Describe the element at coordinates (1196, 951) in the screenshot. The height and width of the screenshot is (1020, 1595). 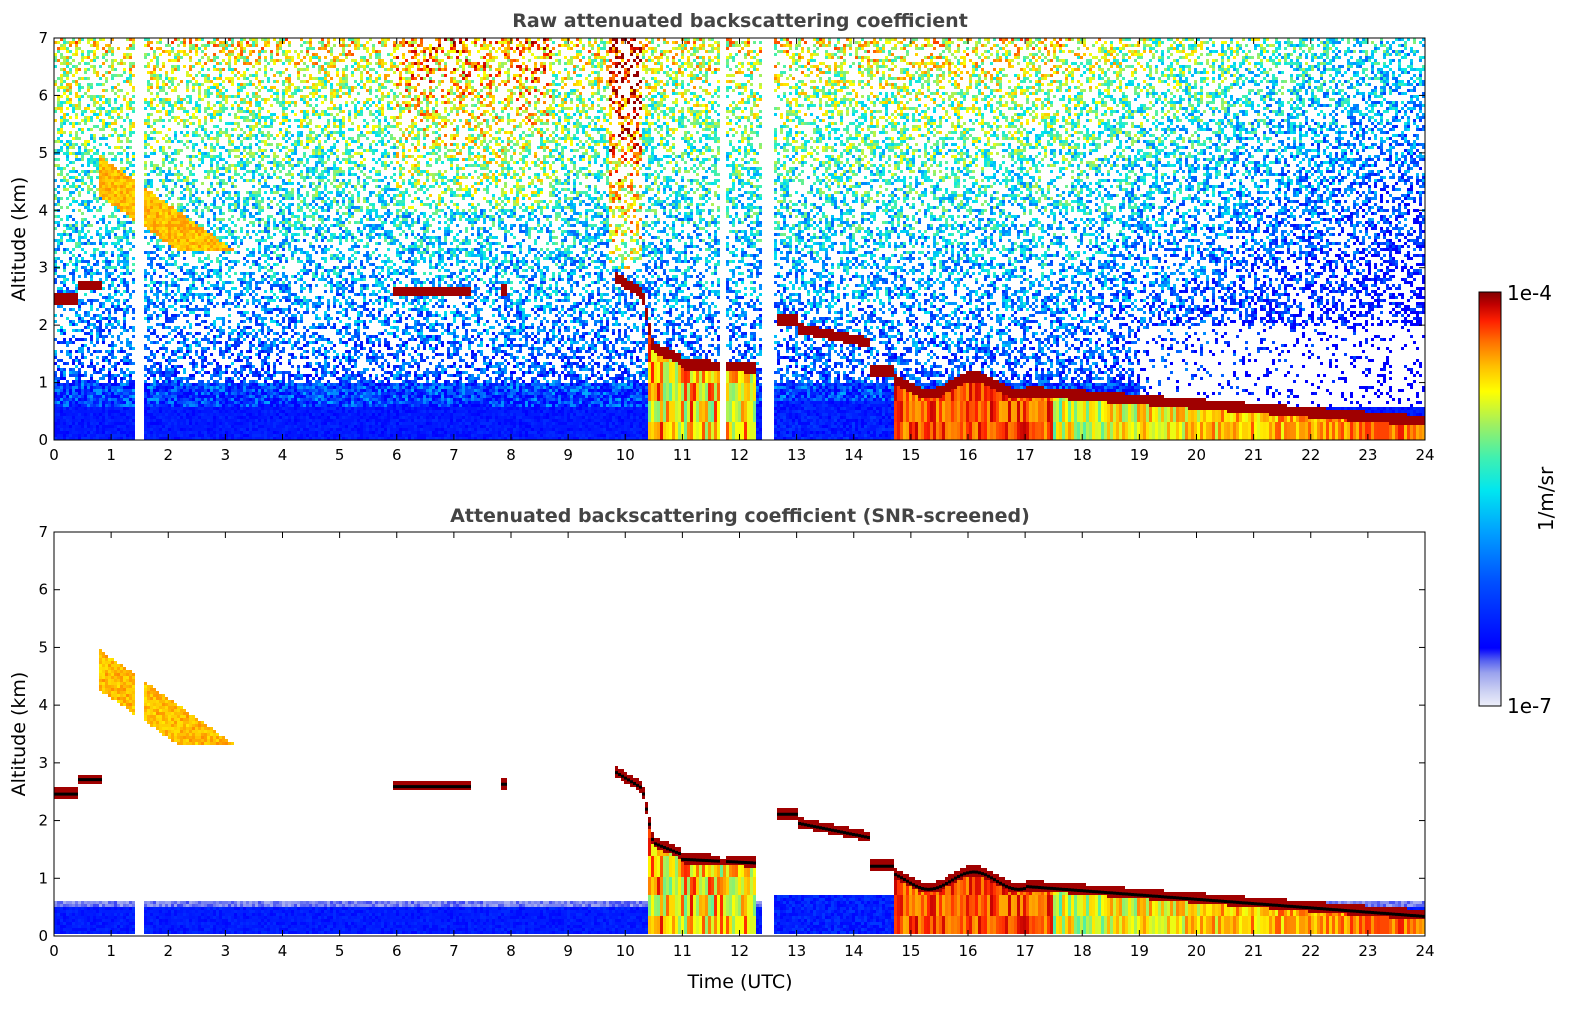
I see `x-tick-label: 20` at that location.